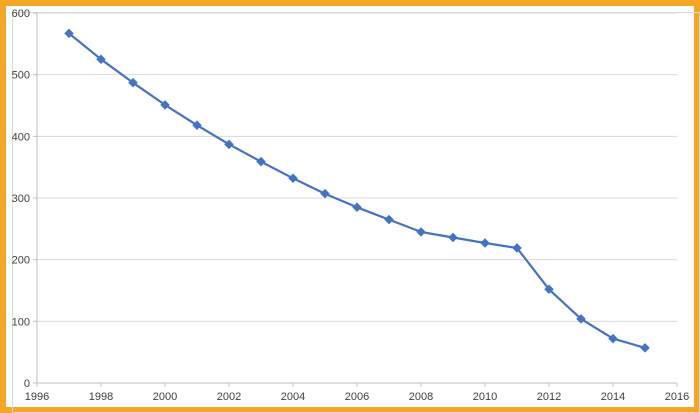 The image size is (700, 413). Describe the element at coordinates (69, 33) in the screenshot. I see `data-point-1997` at that location.